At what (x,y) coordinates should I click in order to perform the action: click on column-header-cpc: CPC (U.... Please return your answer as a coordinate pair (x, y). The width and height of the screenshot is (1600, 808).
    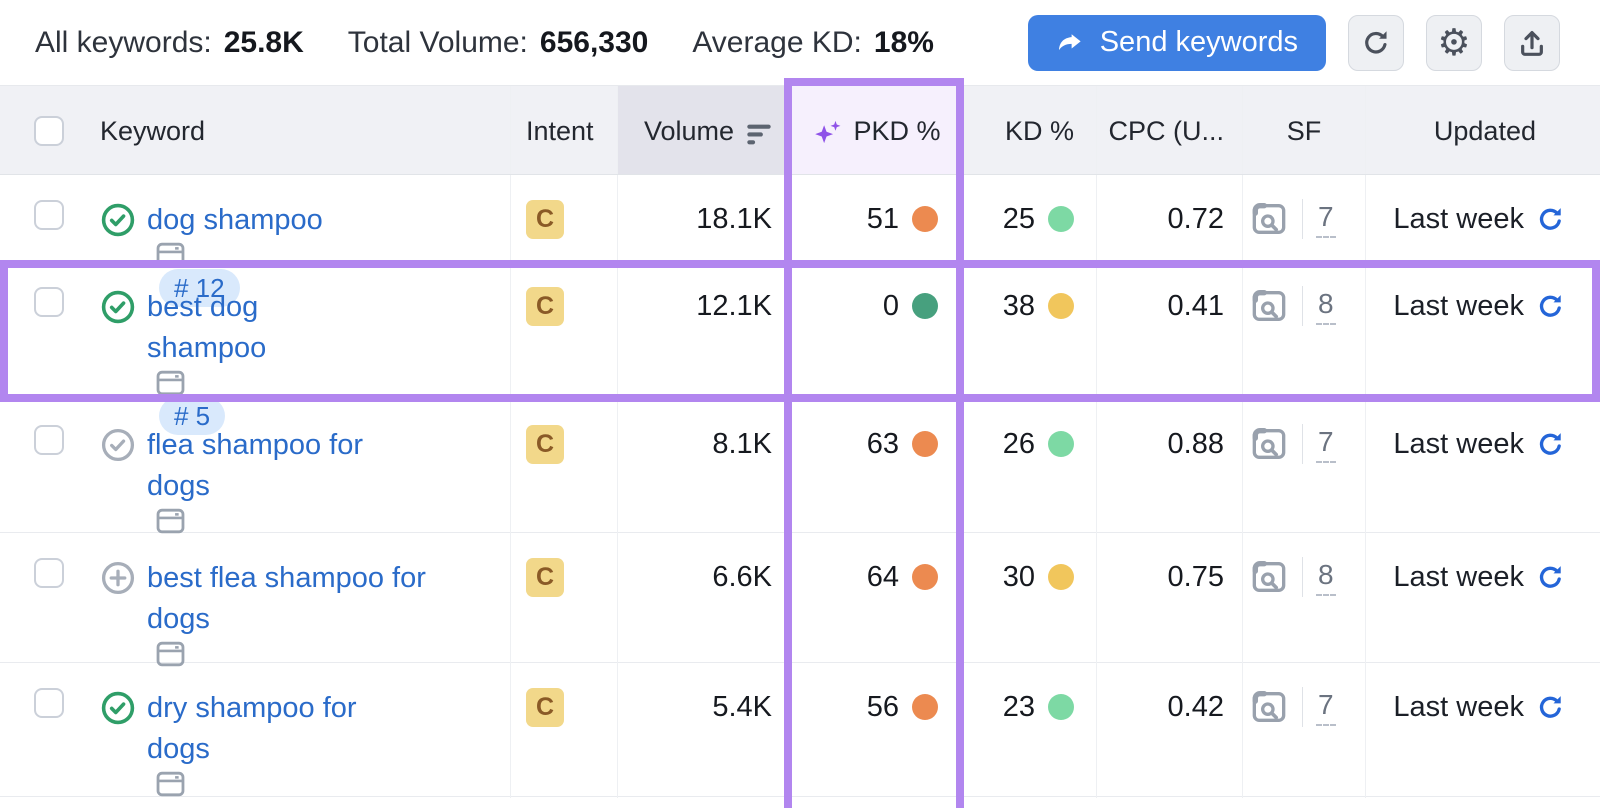
    Looking at the image, I should click on (1169, 130).